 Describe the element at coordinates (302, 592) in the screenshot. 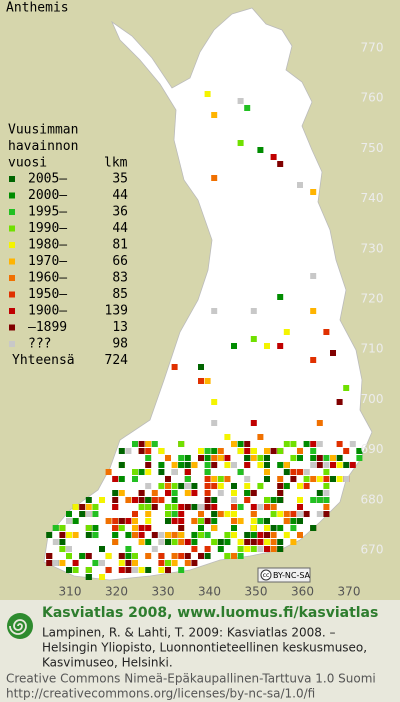

I see `east-label: 360` at that location.